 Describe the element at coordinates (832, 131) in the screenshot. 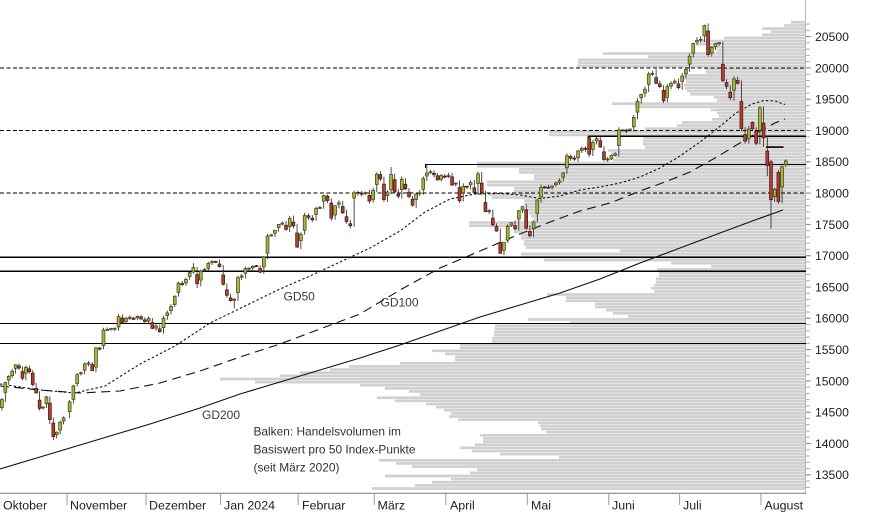

I see `svg-text: 19000` at that location.